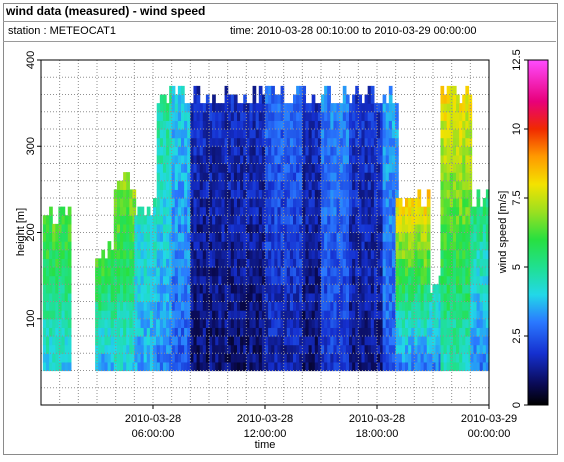 The width and height of the screenshot is (564, 462). I want to click on y-tick-label: 400, so click(31, 60).